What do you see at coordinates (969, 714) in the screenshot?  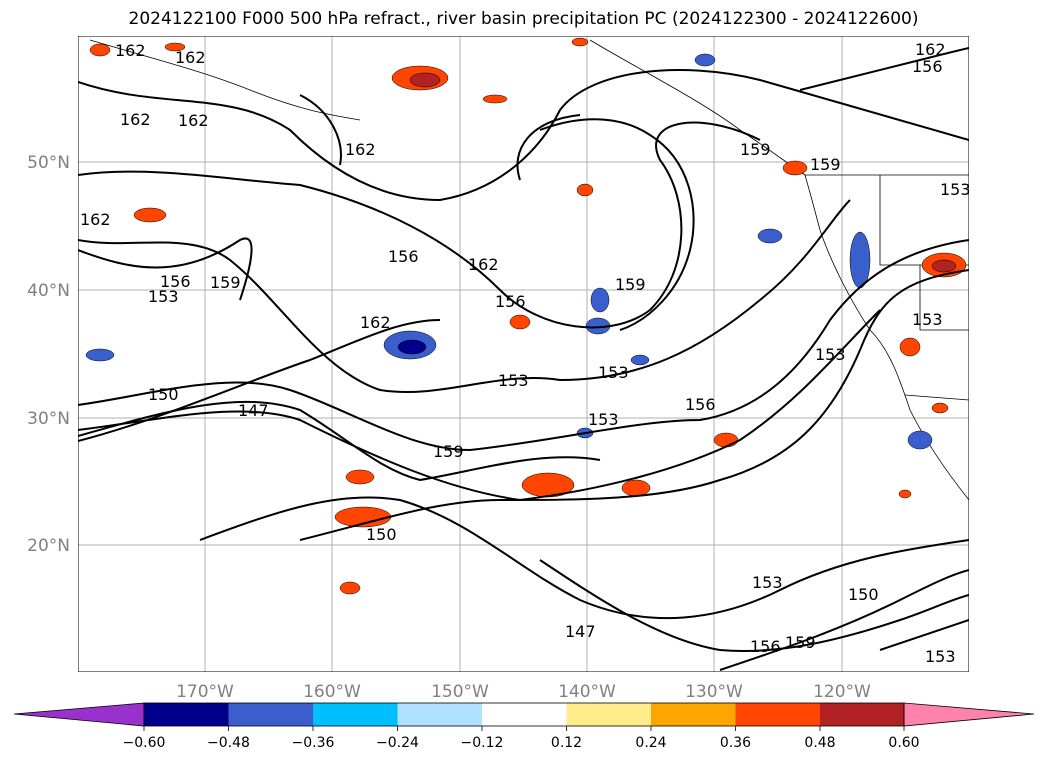 I see `colorbar-extend-max` at bounding box center [969, 714].